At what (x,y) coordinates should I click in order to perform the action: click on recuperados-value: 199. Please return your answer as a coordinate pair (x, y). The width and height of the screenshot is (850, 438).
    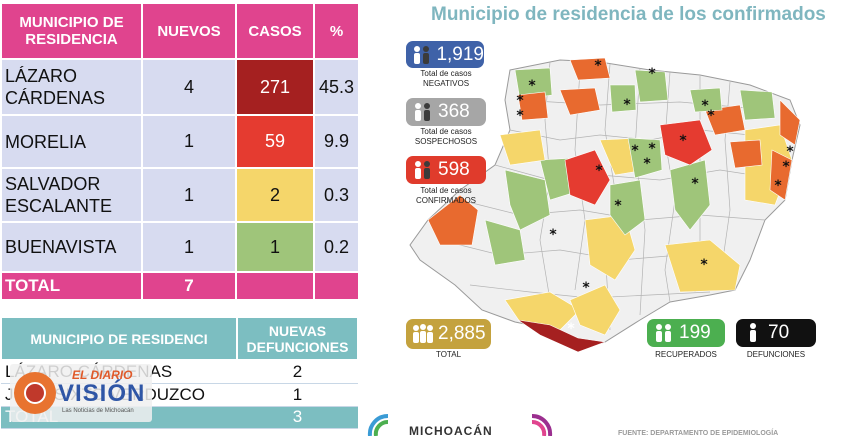
    Looking at the image, I should click on (695, 332).